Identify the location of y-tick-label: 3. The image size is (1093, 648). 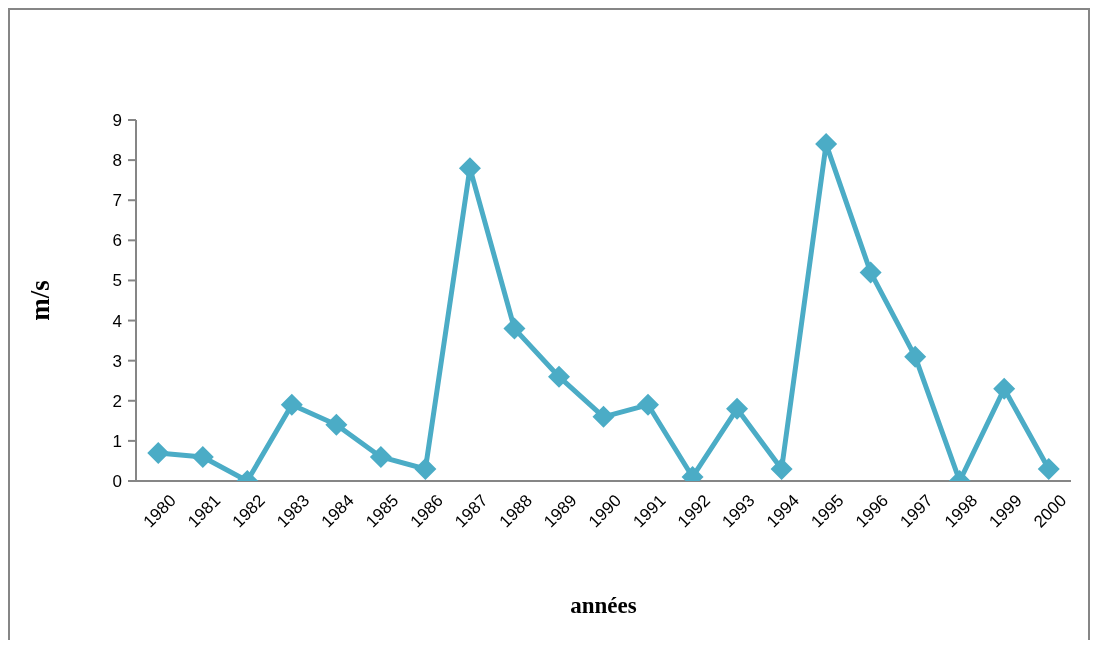
(117, 361).